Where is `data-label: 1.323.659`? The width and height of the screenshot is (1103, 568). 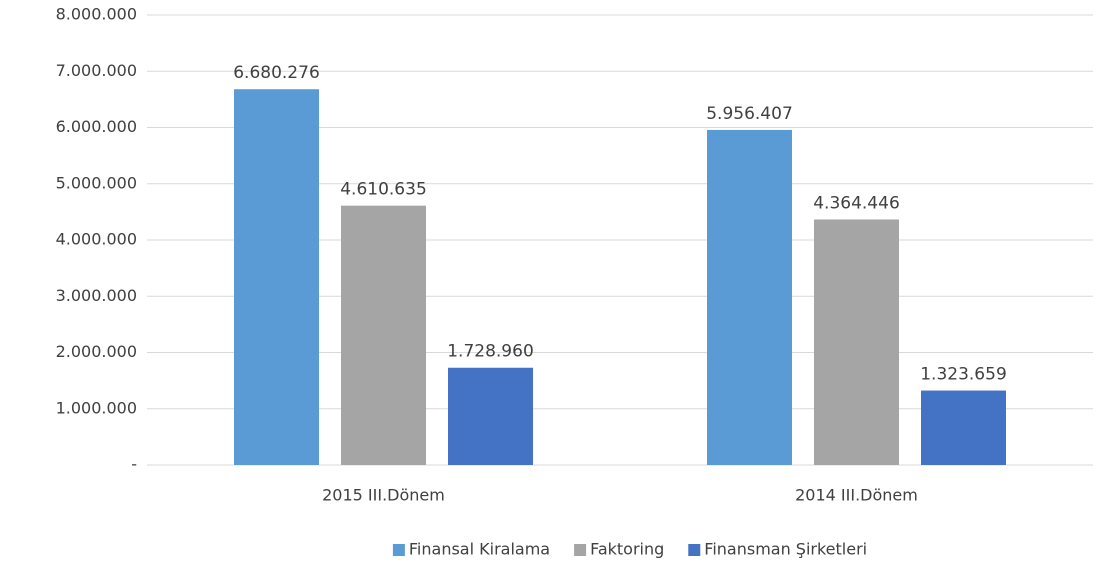 data-label: 1.323.659 is located at coordinates (963, 375).